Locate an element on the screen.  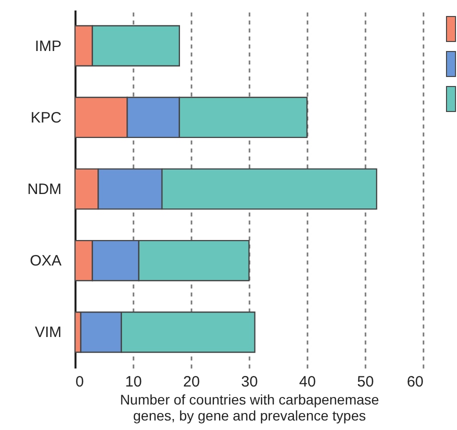
x-tick-label: 20 is located at coordinates (191, 382).